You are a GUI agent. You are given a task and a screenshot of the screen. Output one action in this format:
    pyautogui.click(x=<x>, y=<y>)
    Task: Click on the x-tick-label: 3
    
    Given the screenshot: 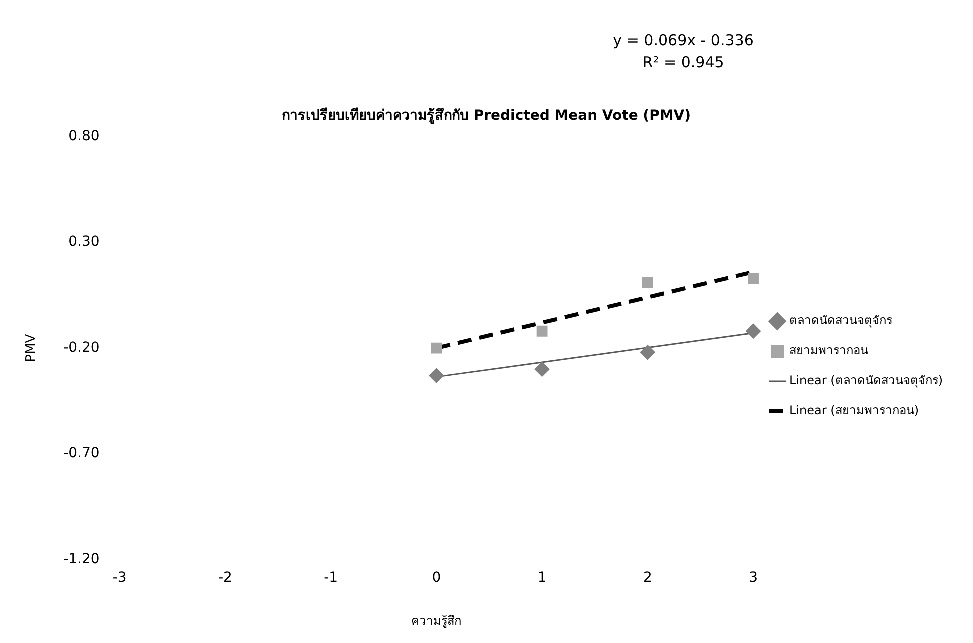 What is the action you would take?
    pyautogui.click(x=753, y=578)
    